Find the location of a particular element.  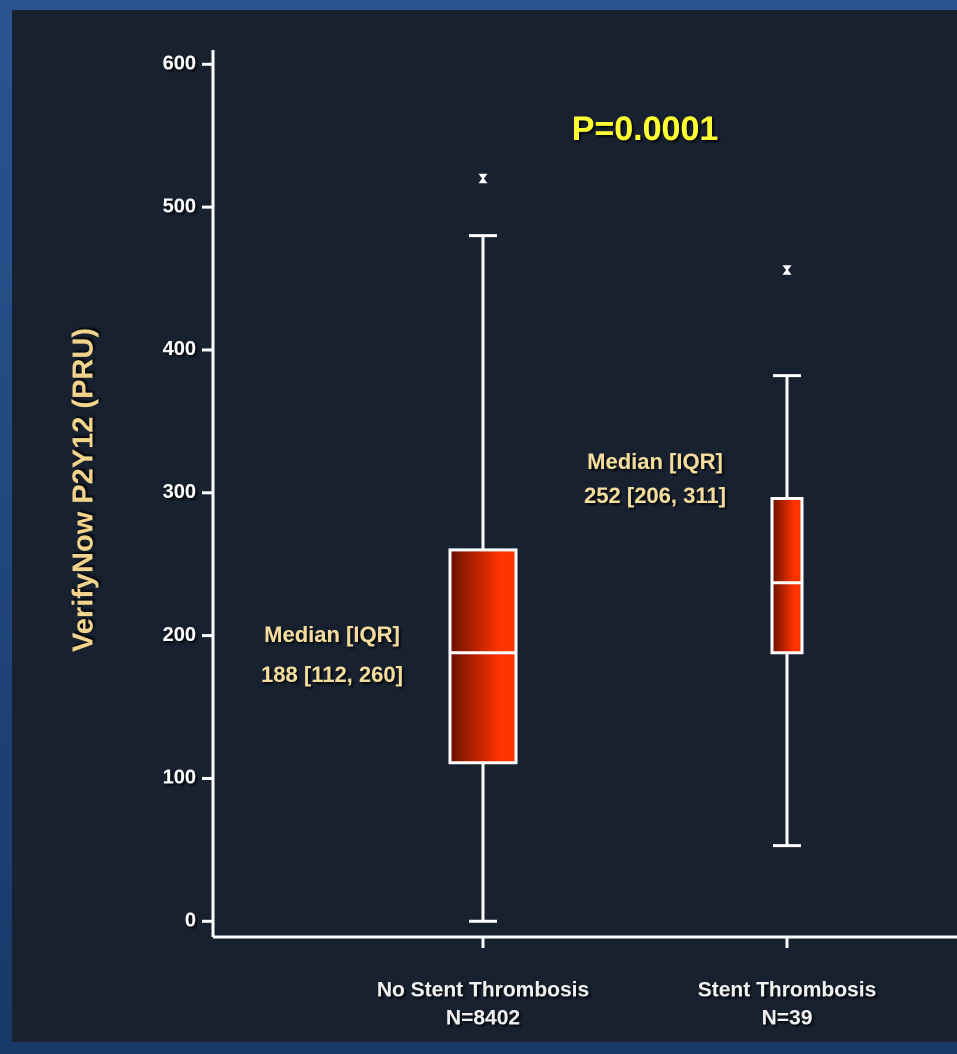

p-value: P=0.0001 is located at coordinates (645, 129).